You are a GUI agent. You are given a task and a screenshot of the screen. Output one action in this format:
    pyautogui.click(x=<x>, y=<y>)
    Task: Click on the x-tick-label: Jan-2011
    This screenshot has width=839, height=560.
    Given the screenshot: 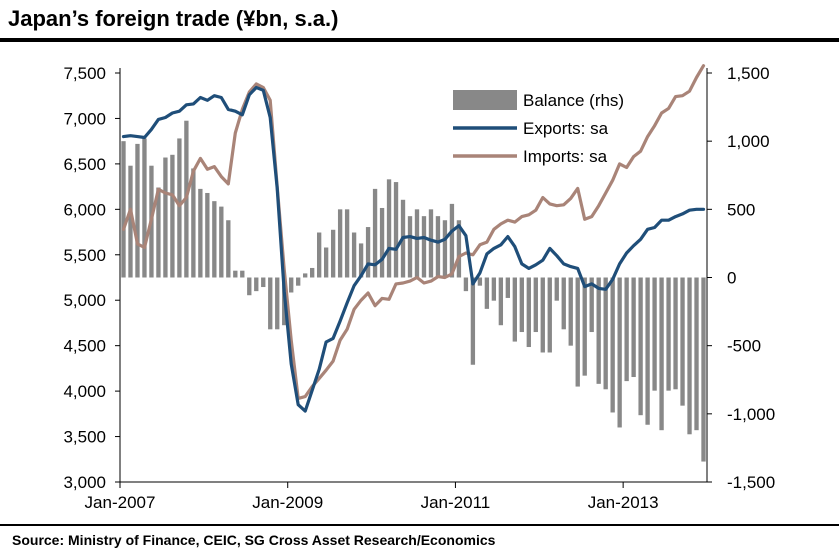 What is the action you would take?
    pyautogui.click(x=456, y=502)
    